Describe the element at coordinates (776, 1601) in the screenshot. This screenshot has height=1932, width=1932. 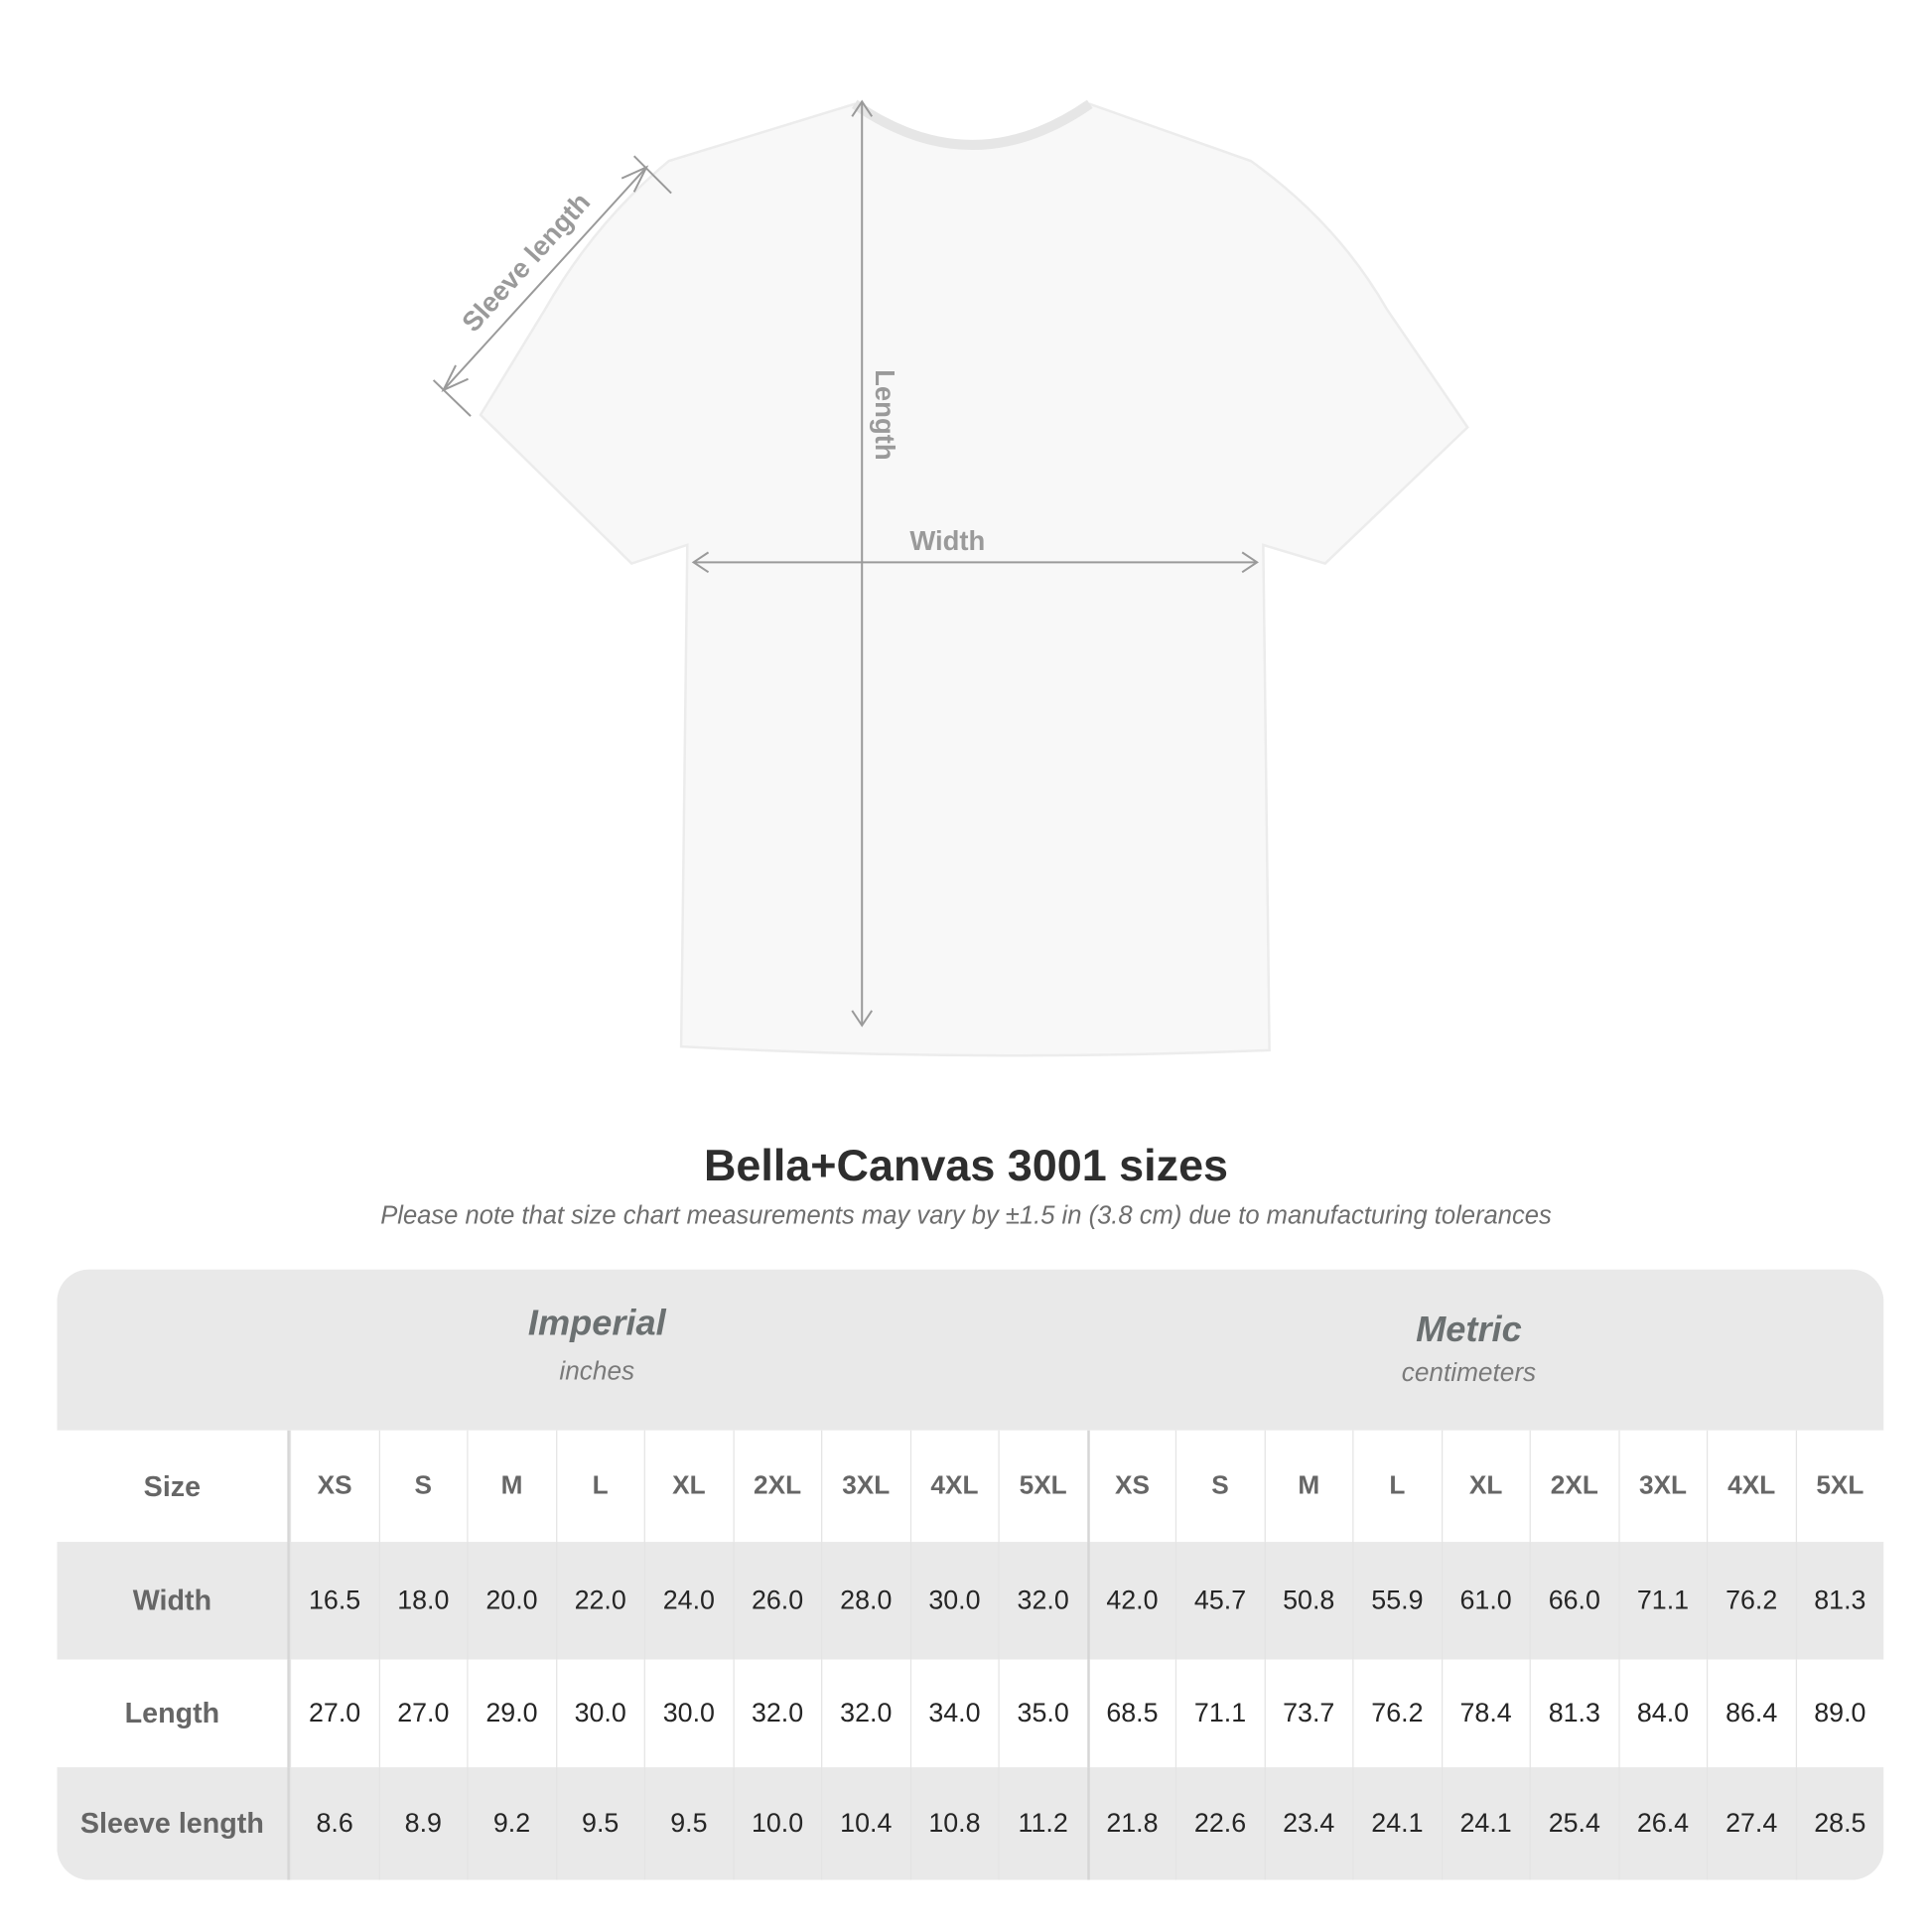
I see `imperial-value-cell: 26.0` at that location.